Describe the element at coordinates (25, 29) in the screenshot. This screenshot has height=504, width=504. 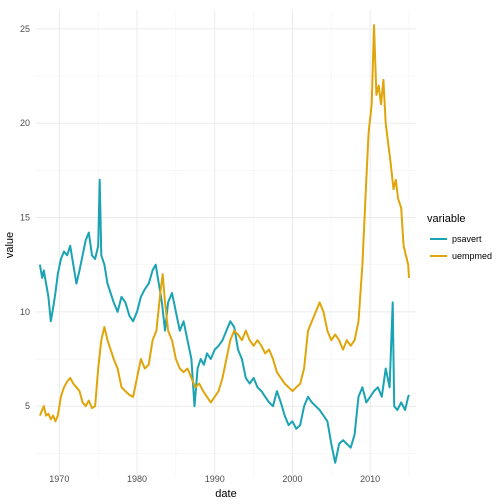
I see `y-tick-label: 25` at that location.